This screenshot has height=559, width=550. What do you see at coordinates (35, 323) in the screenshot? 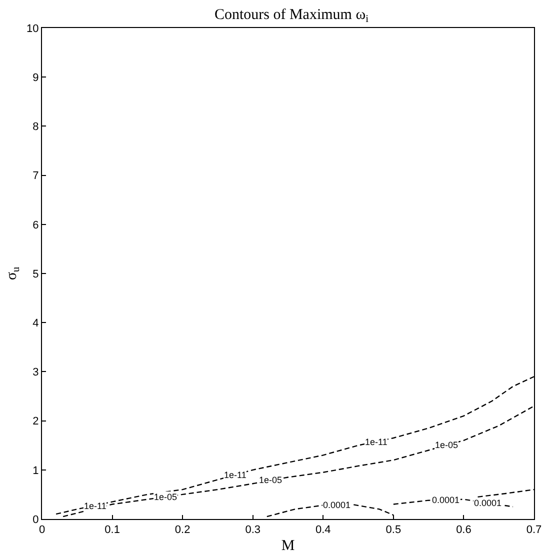
I see `y-tick-label: 4` at bounding box center [35, 323].